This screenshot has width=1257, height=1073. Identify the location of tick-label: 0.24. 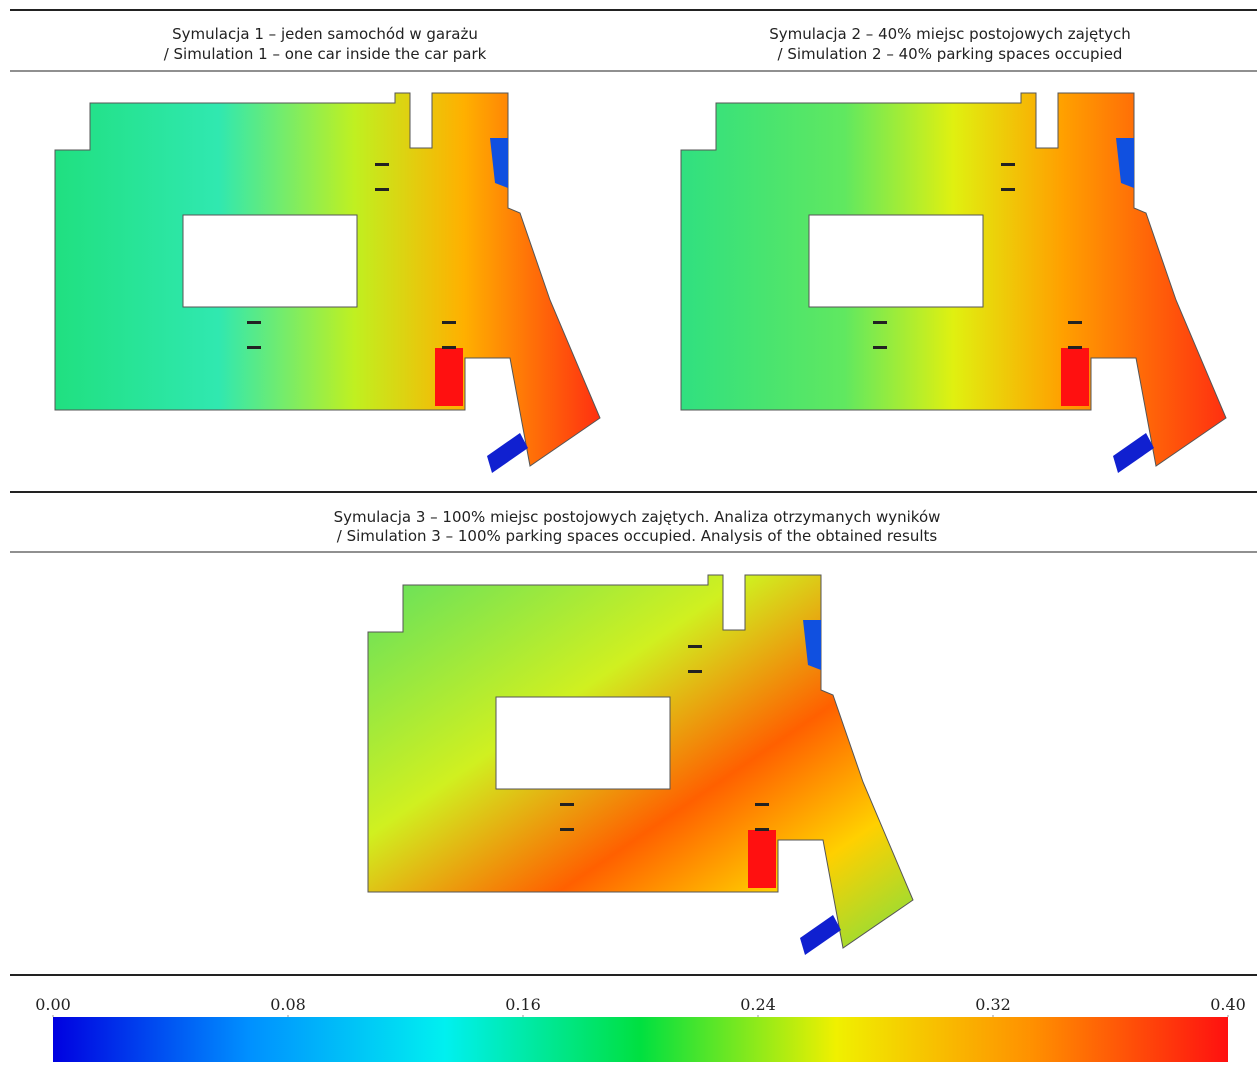
(758, 1004).